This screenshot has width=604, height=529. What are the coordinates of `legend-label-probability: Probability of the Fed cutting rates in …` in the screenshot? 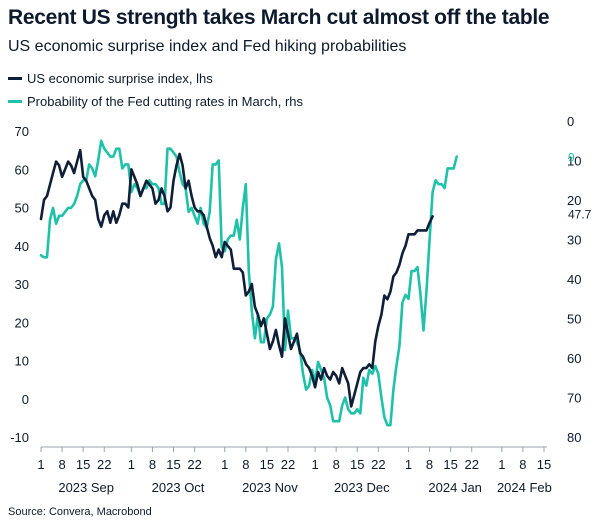 It's located at (165, 101).